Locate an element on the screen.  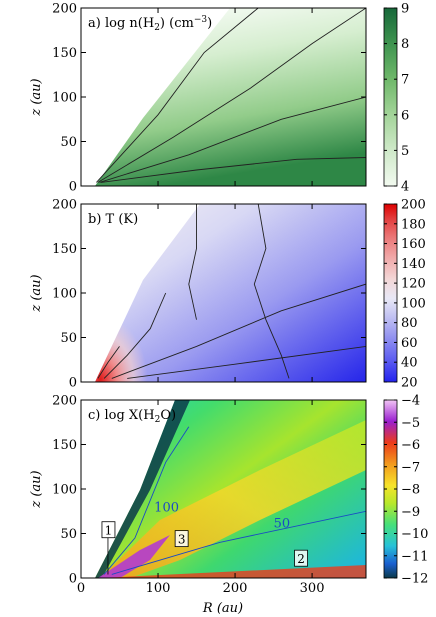
colorbar-tick-label: 100 is located at coordinates (413, 303).